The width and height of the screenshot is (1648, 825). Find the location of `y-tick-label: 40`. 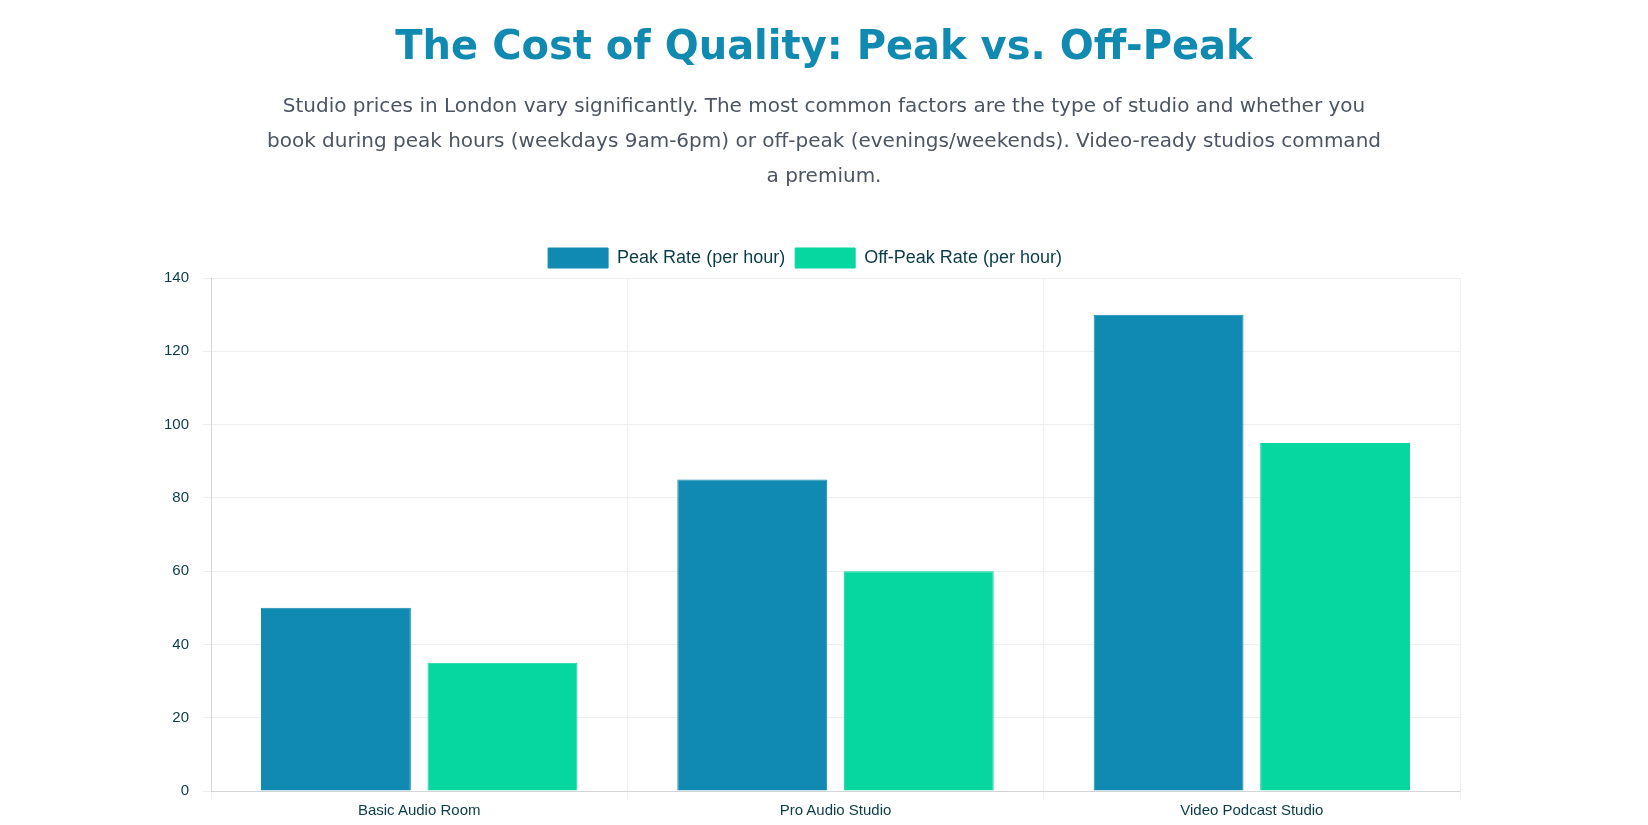

y-tick-label: 40 is located at coordinates (181, 643).